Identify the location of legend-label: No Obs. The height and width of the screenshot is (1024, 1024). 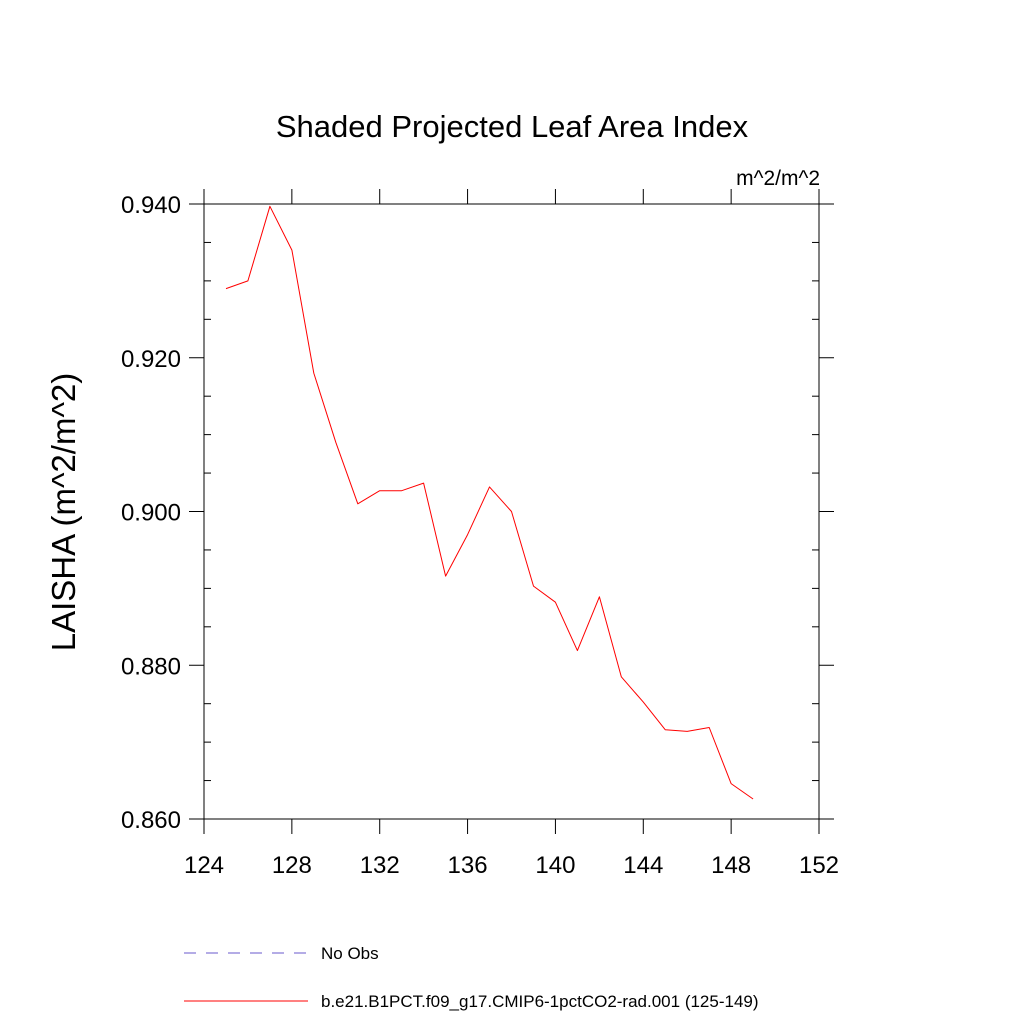
(350, 953).